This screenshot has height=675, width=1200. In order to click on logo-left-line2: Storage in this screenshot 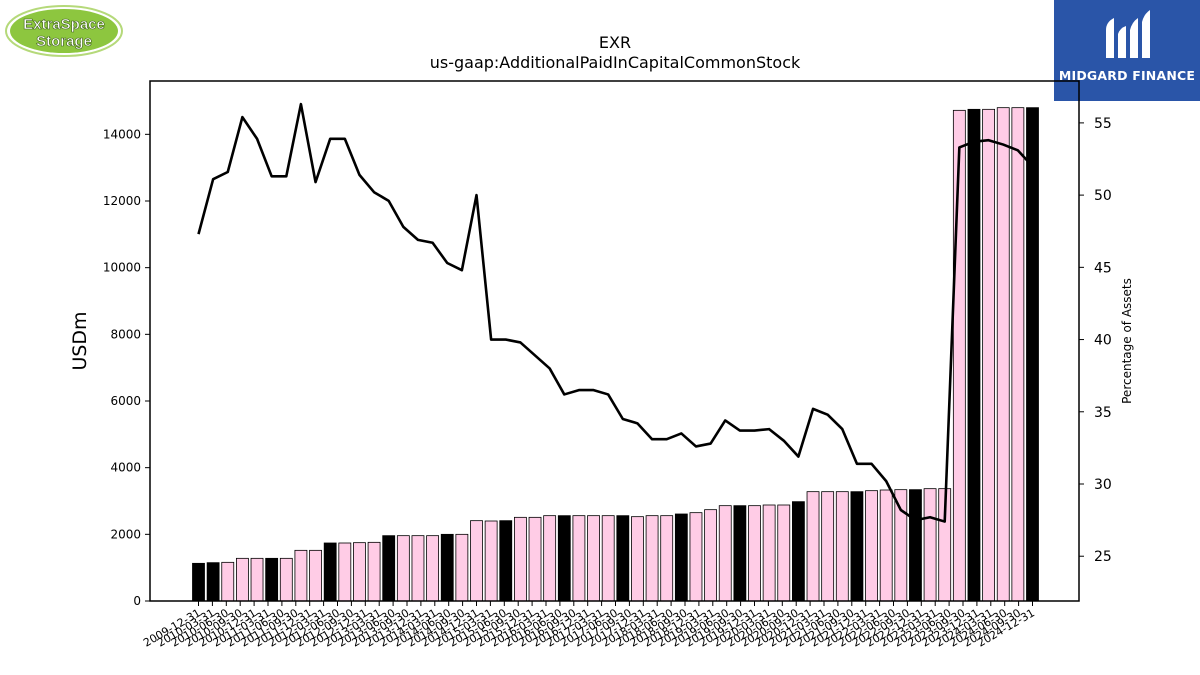, I will do `click(64, 41)`.